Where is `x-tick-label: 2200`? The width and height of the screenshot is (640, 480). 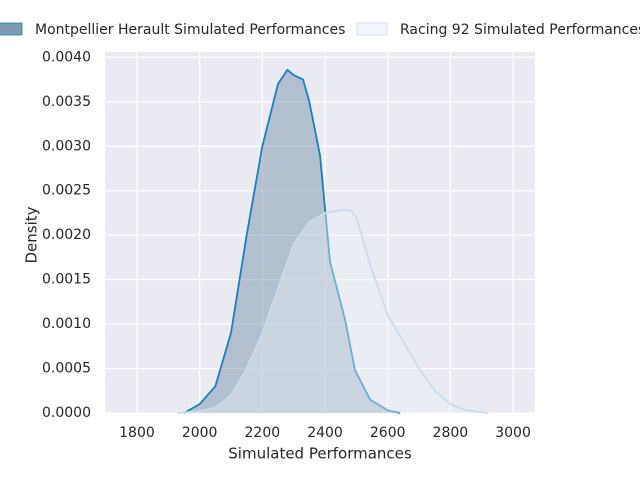 x-tick-label: 2200 is located at coordinates (263, 433).